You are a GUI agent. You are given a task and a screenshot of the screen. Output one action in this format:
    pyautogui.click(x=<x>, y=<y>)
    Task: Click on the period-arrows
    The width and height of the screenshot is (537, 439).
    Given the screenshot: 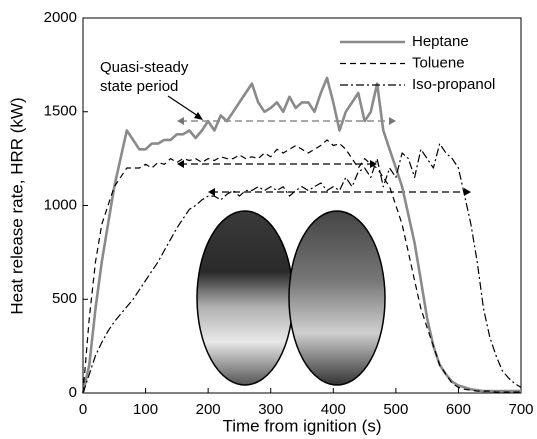 What is the action you would take?
    pyautogui.click(x=324, y=156)
    